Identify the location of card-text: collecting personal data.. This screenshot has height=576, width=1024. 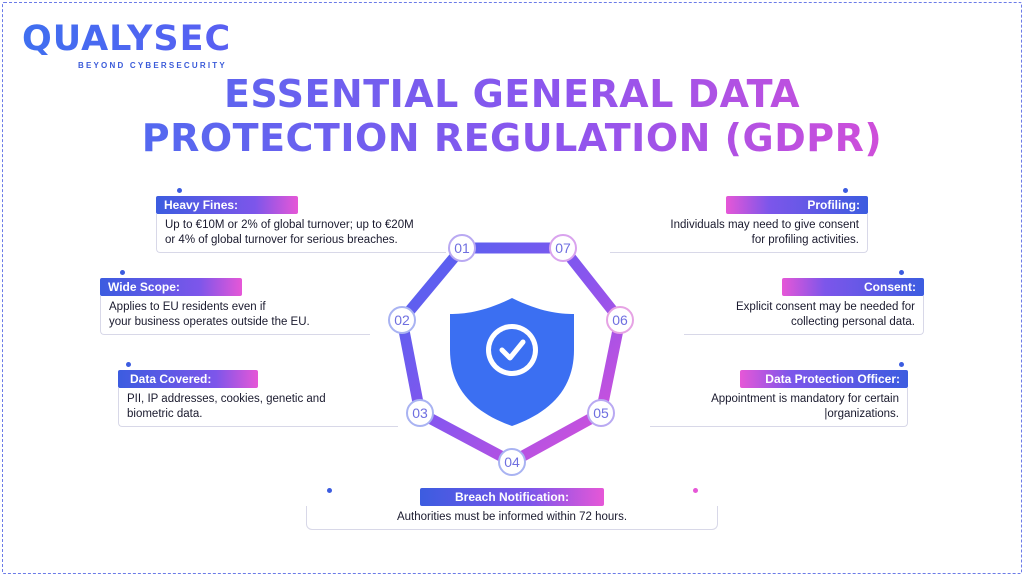
(852, 322).